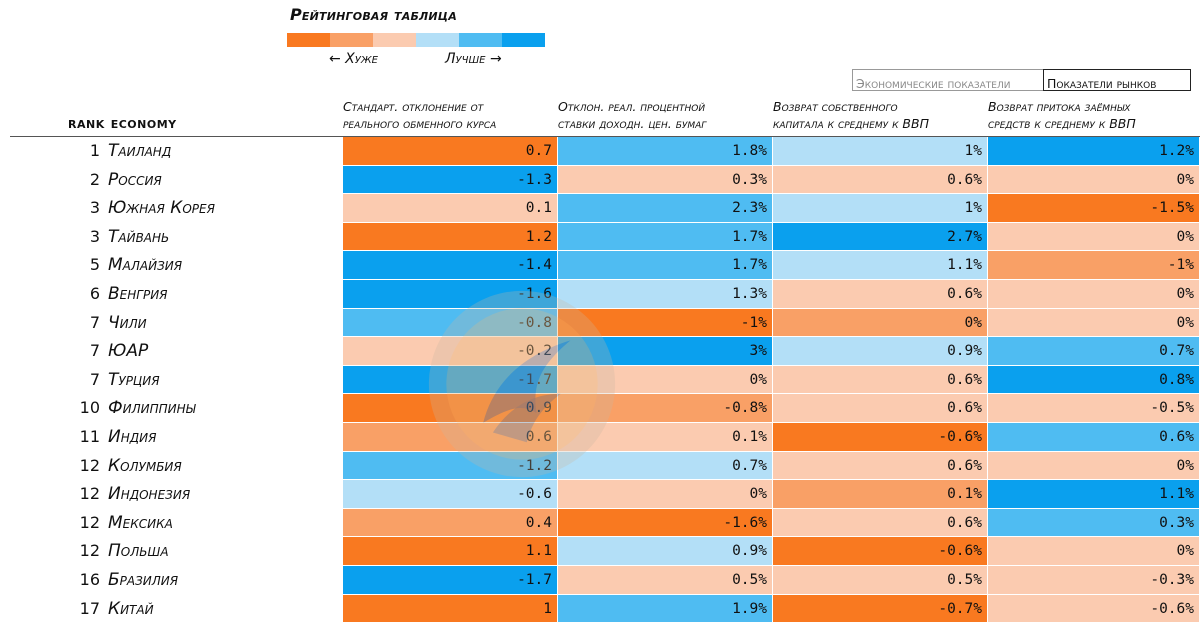 The image size is (1200, 631). What do you see at coordinates (835, 106) in the screenshot?
I see `column-header-line1: Возврат собственного` at bounding box center [835, 106].